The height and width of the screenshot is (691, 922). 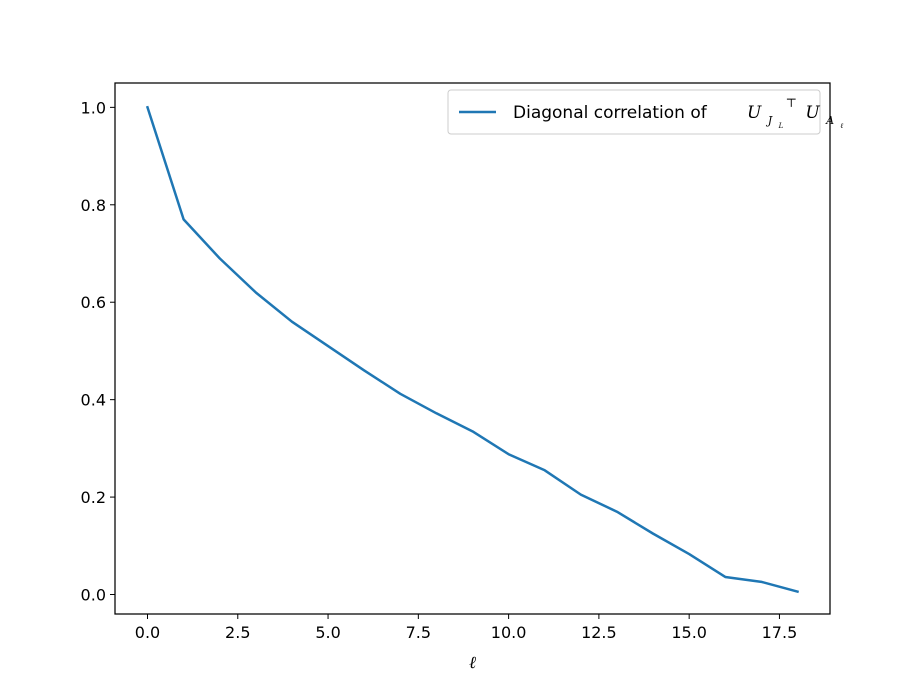 What do you see at coordinates (98, 351) in the screenshot?
I see `y-axis-ticks: 0.0 0.2 0.4 0.6 0.8 1.0` at bounding box center [98, 351].